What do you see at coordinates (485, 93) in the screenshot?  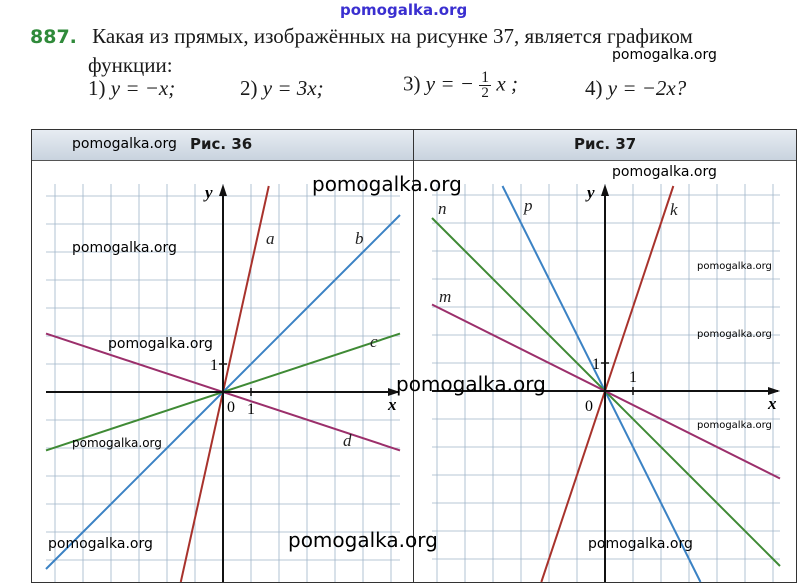 I see `fraction-denominator: 2` at bounding box center [485, 93].